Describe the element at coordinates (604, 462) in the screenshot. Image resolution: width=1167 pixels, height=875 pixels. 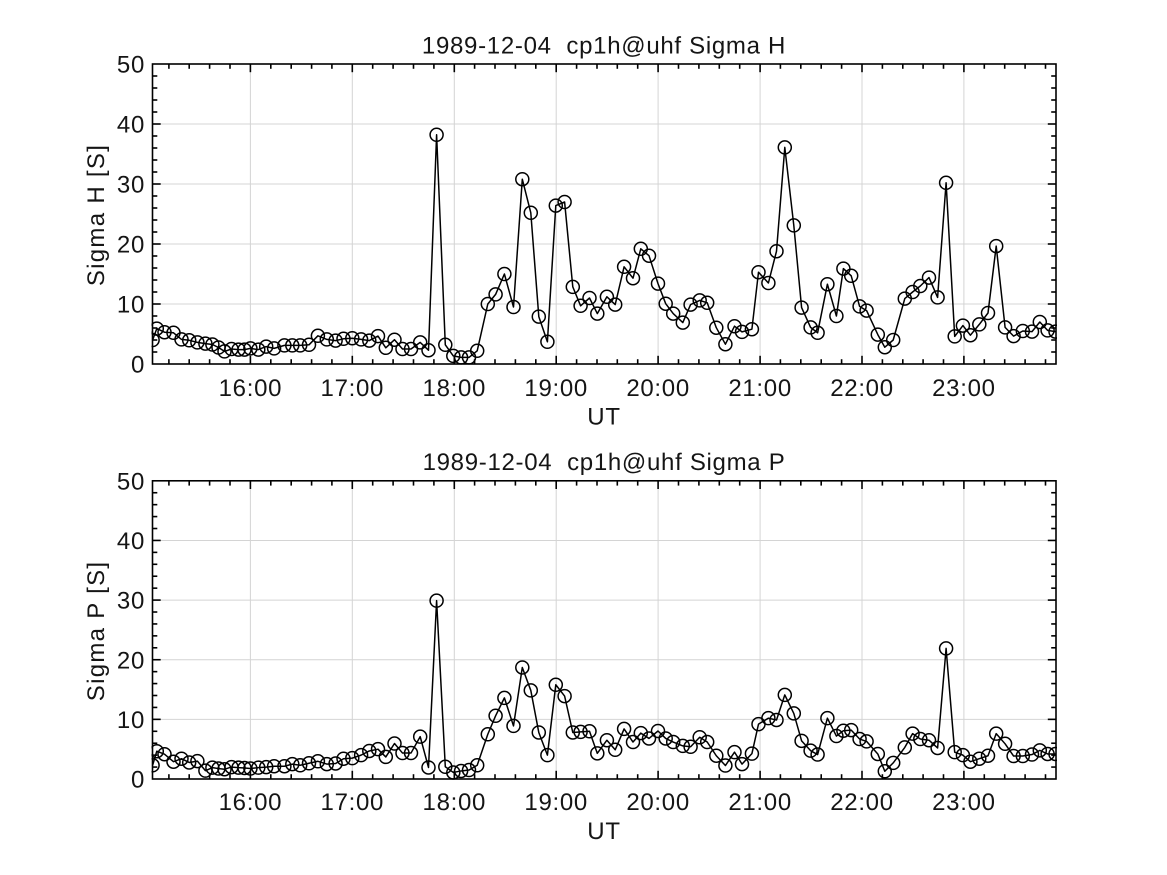
I see `svg-text: 1989-12-04 cp1h@uhf Sigma P` at that location.